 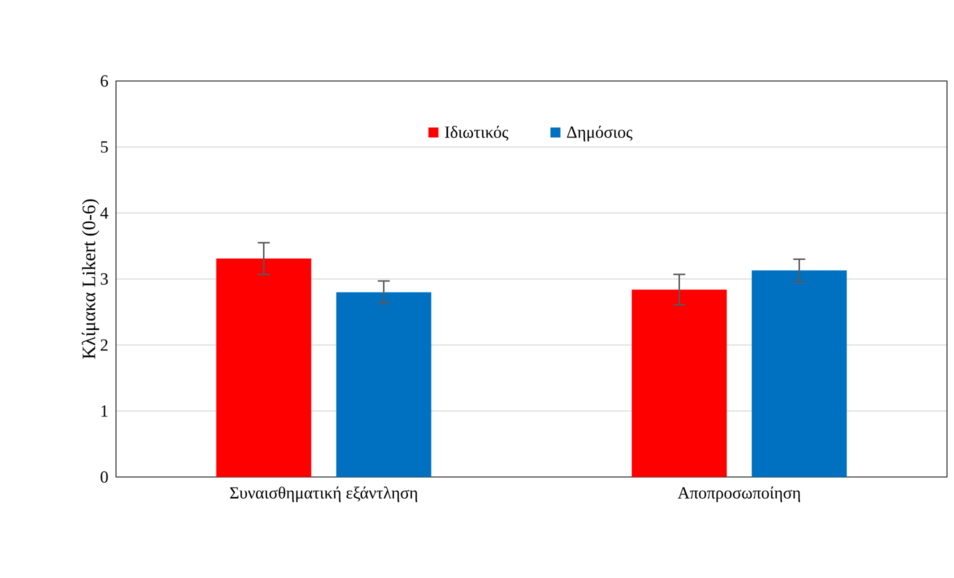 I want to click on y-tick-label: 1, so click(x=104, y=411).